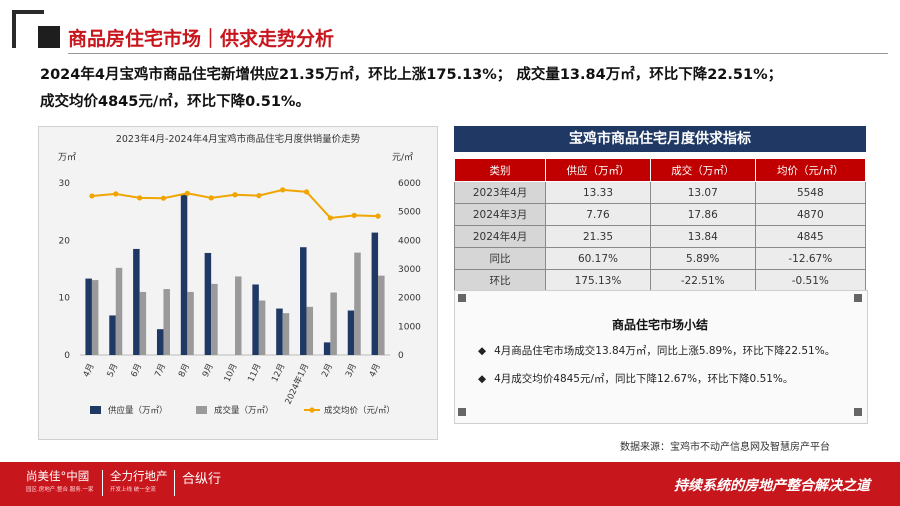  Describe the element at coordinates (644, 379) in the screenshot. I see `summary-bullet-text: 4月成交均价4845元/㎡，同比下降12.67%，环比下降0.51%。` at that location.